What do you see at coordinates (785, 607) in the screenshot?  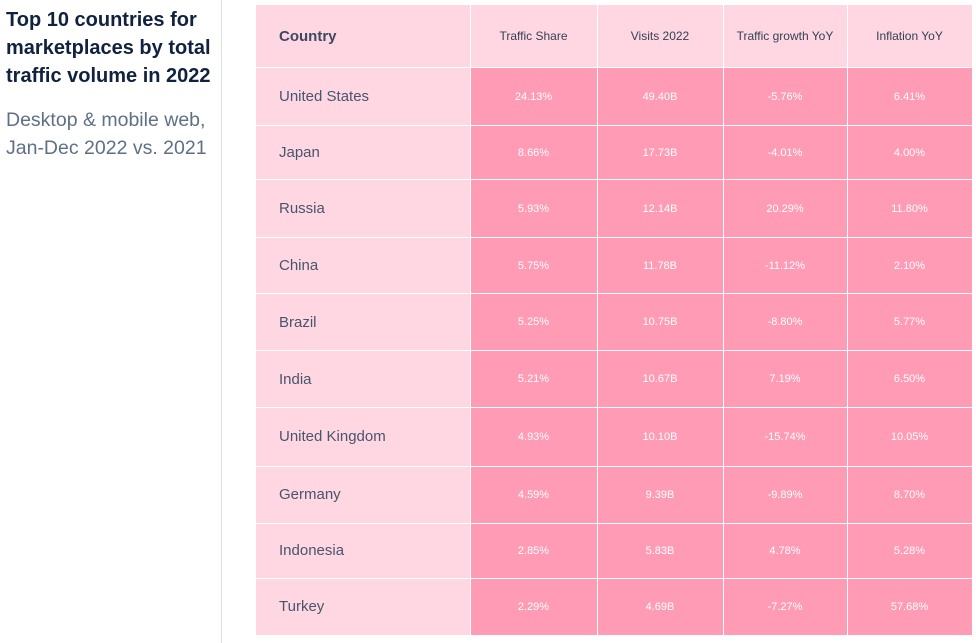 I see `cell-traffic-growth: -7.27%` at bounding box center [785, 607].